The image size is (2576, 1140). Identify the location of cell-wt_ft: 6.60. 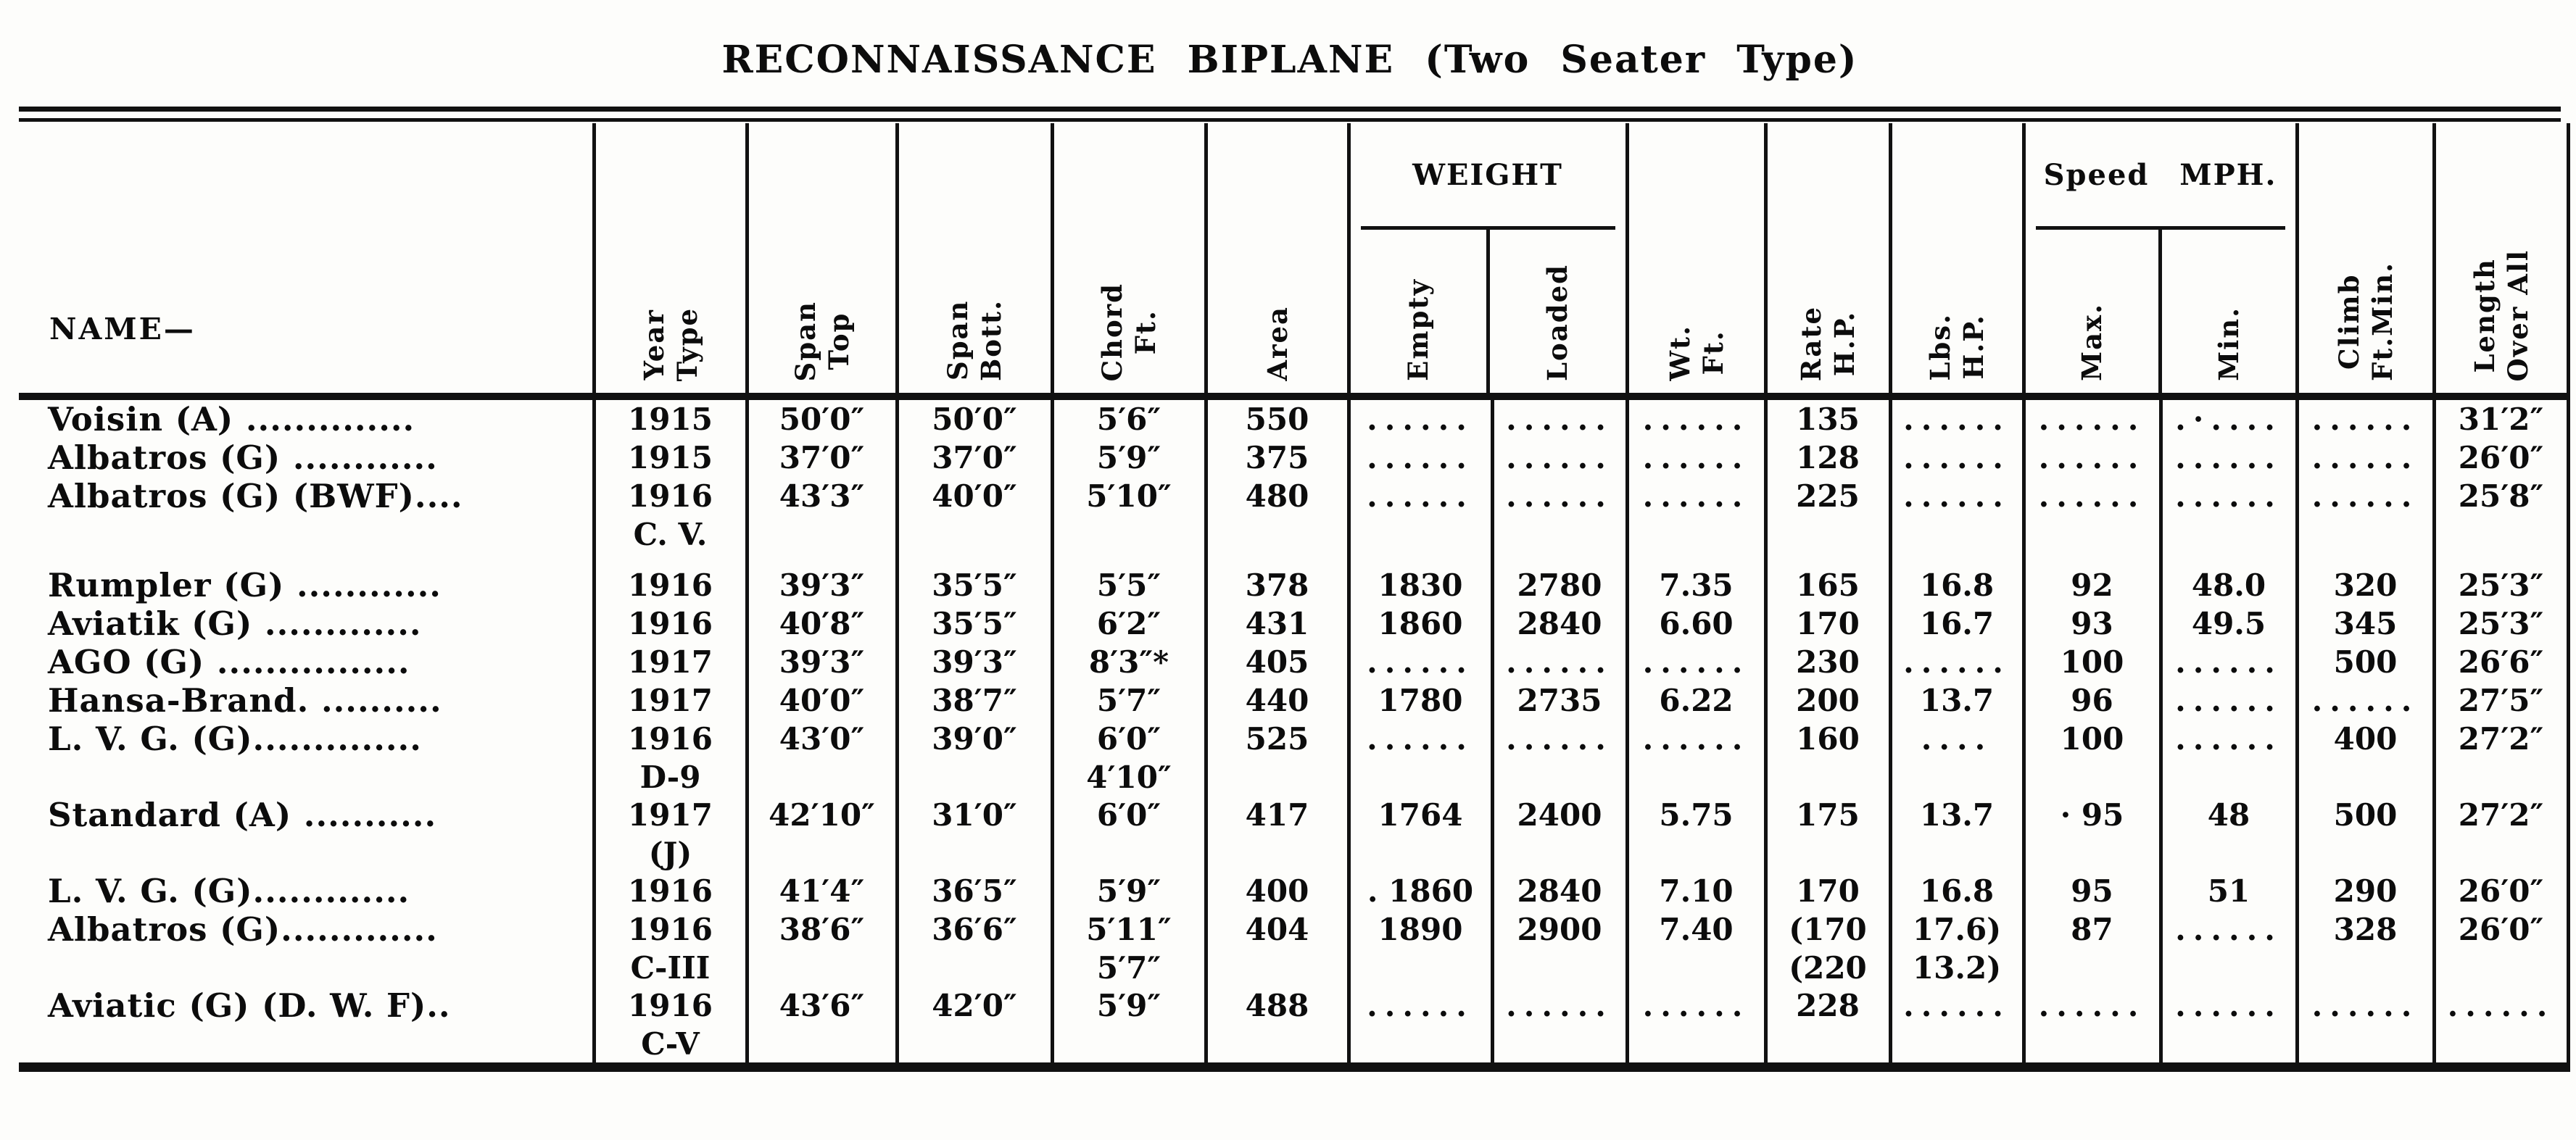
(1695, 623).